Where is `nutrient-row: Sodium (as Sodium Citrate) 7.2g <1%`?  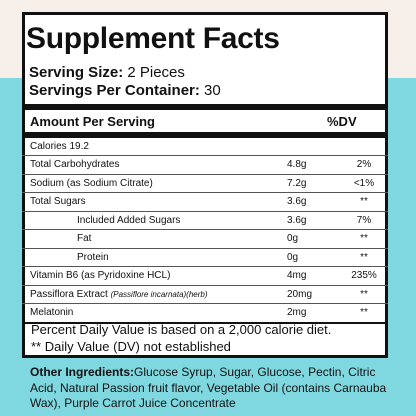 nutrient-row: Sodium (as Sodium Citrate) 7.2g <1% is located at coordinates (205, 183).